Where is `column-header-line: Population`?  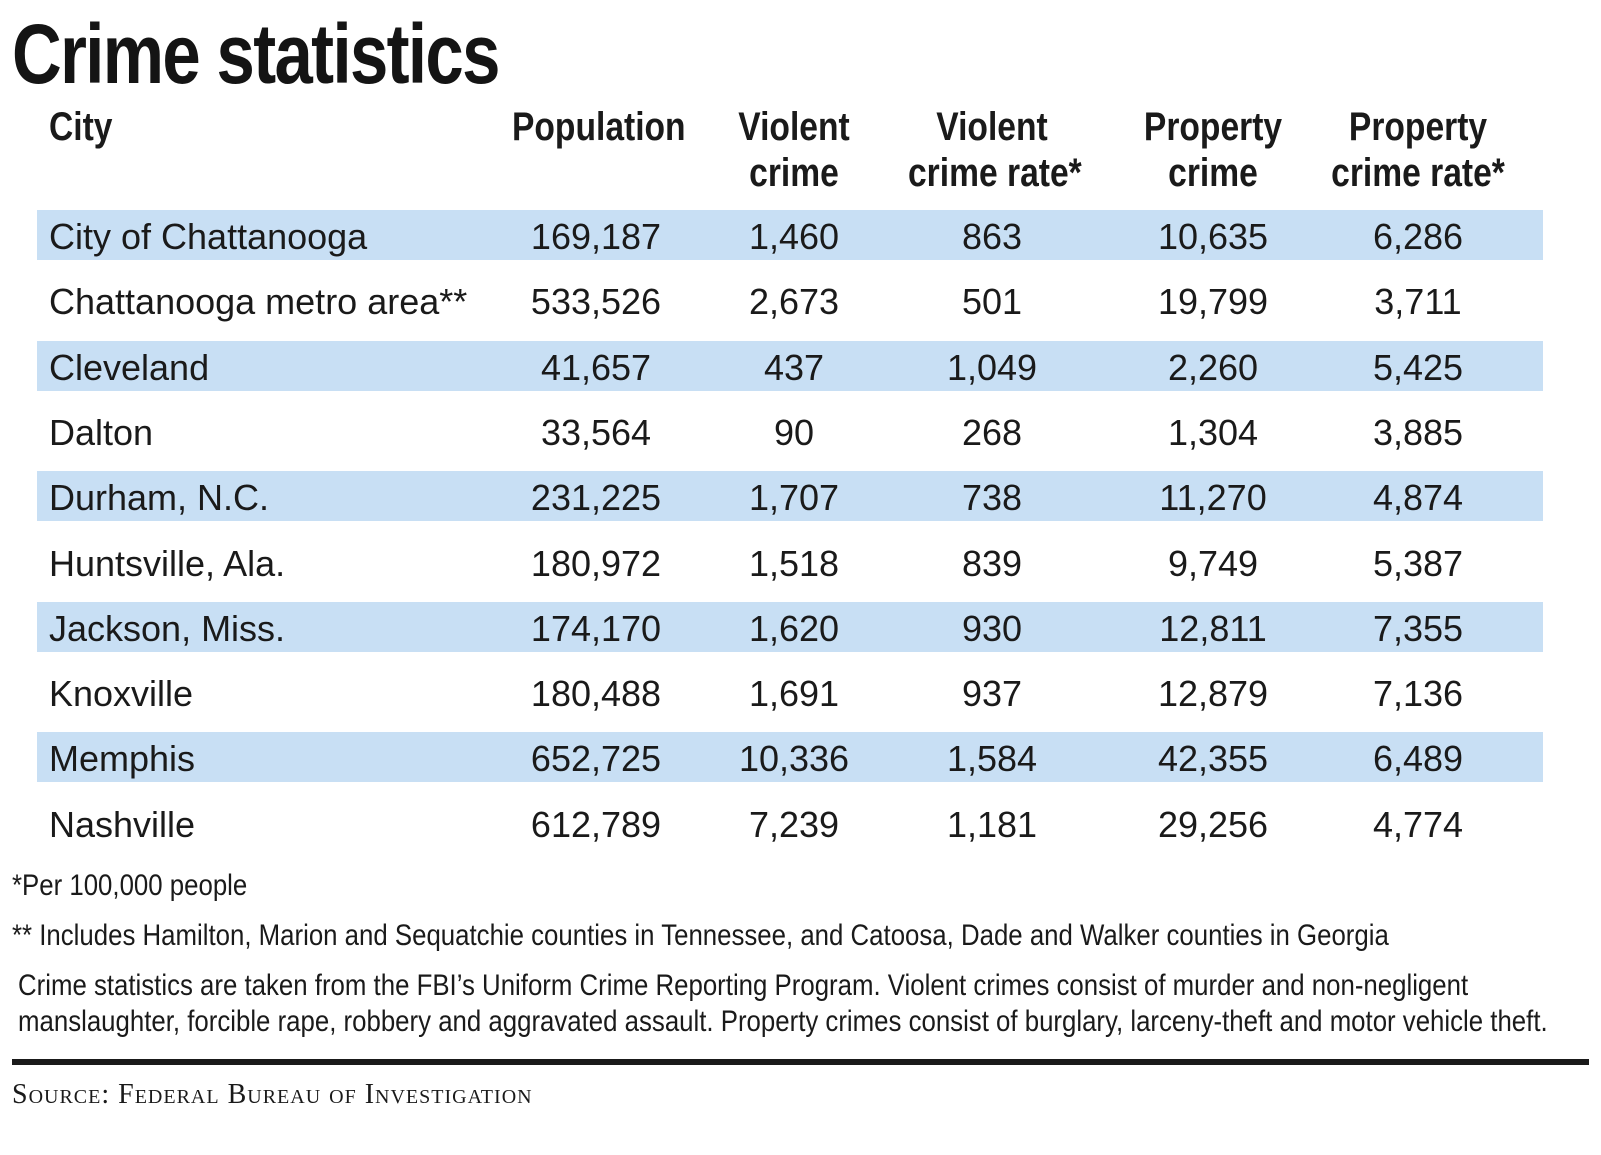 column-header-line: Population is located at coordinates (599, 127).